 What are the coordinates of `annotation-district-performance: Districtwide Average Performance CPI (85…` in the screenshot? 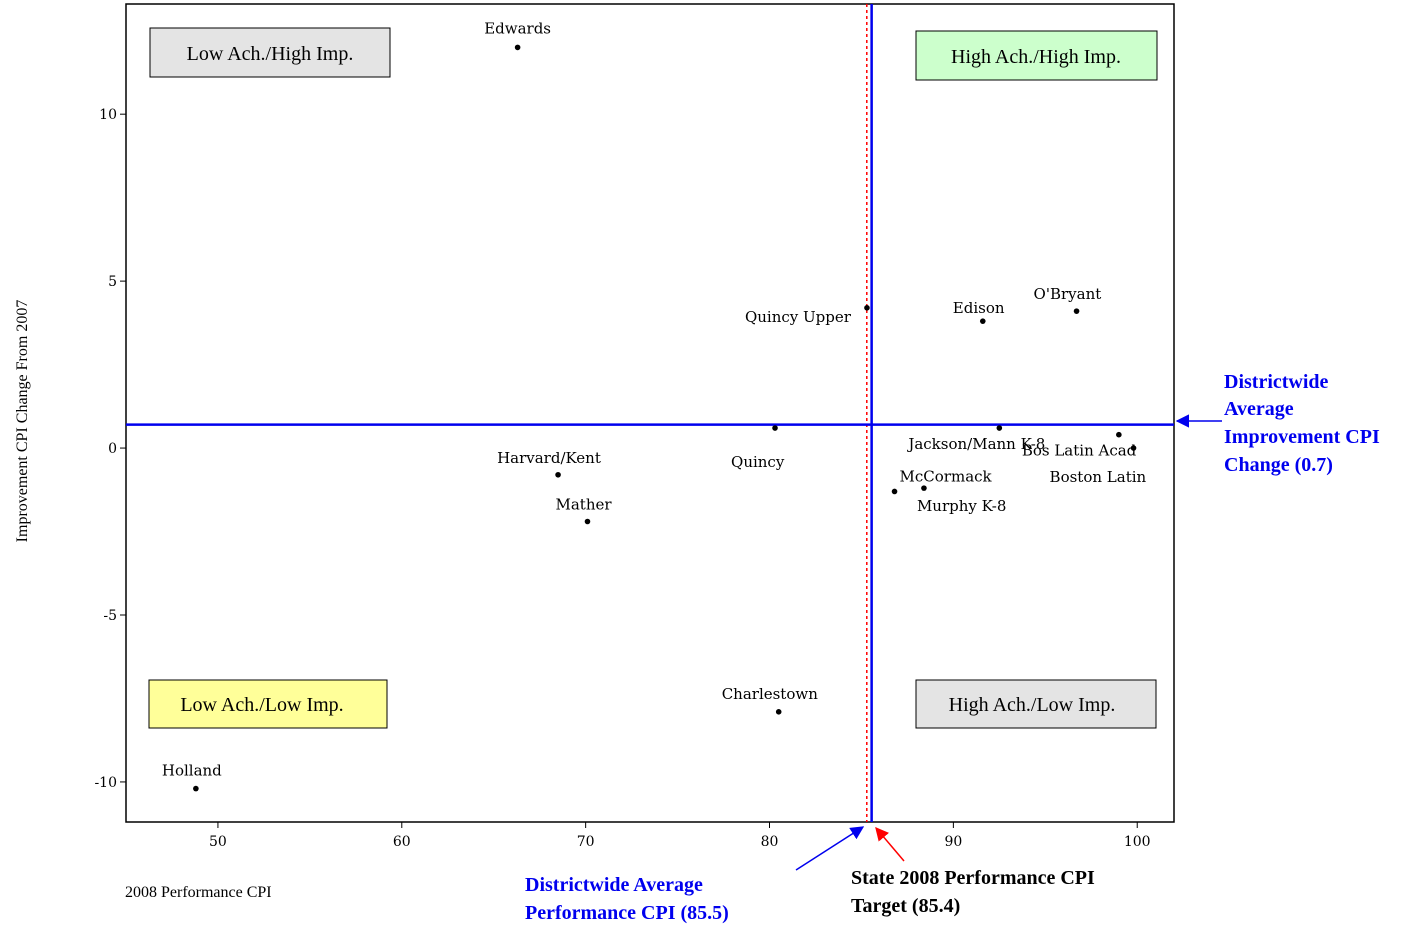 It's located at (695, 875).